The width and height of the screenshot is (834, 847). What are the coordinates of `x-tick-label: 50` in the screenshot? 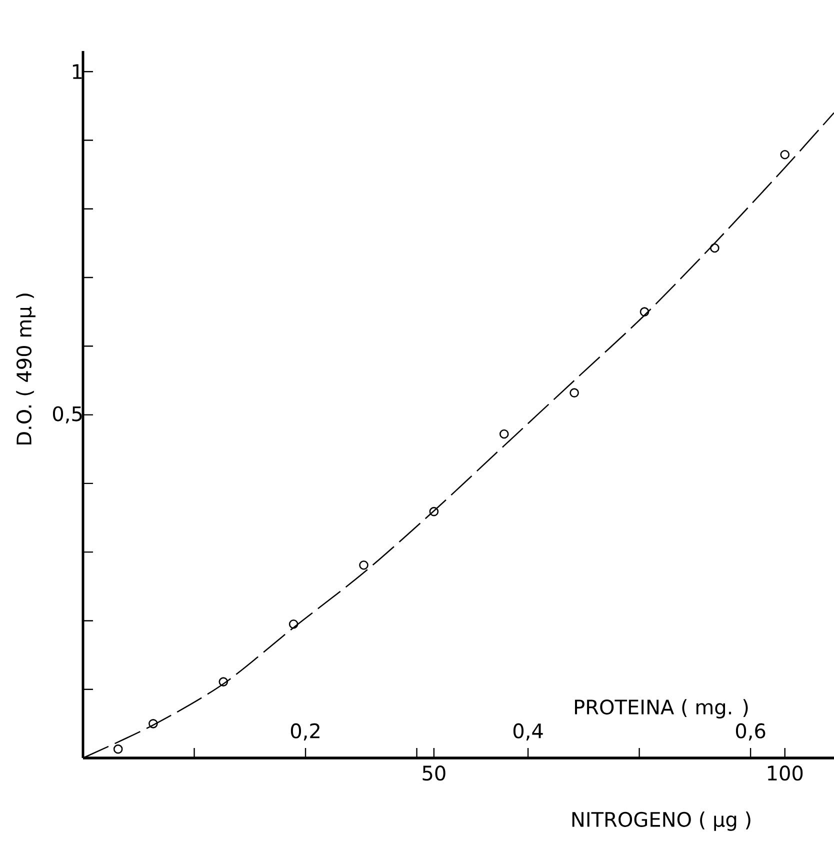 It's located at (434, 773).